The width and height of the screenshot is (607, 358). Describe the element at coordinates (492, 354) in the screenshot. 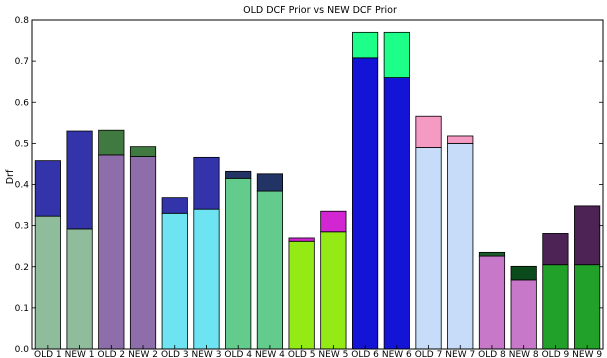

I see `x-tick-label: OLD 8` at that location.